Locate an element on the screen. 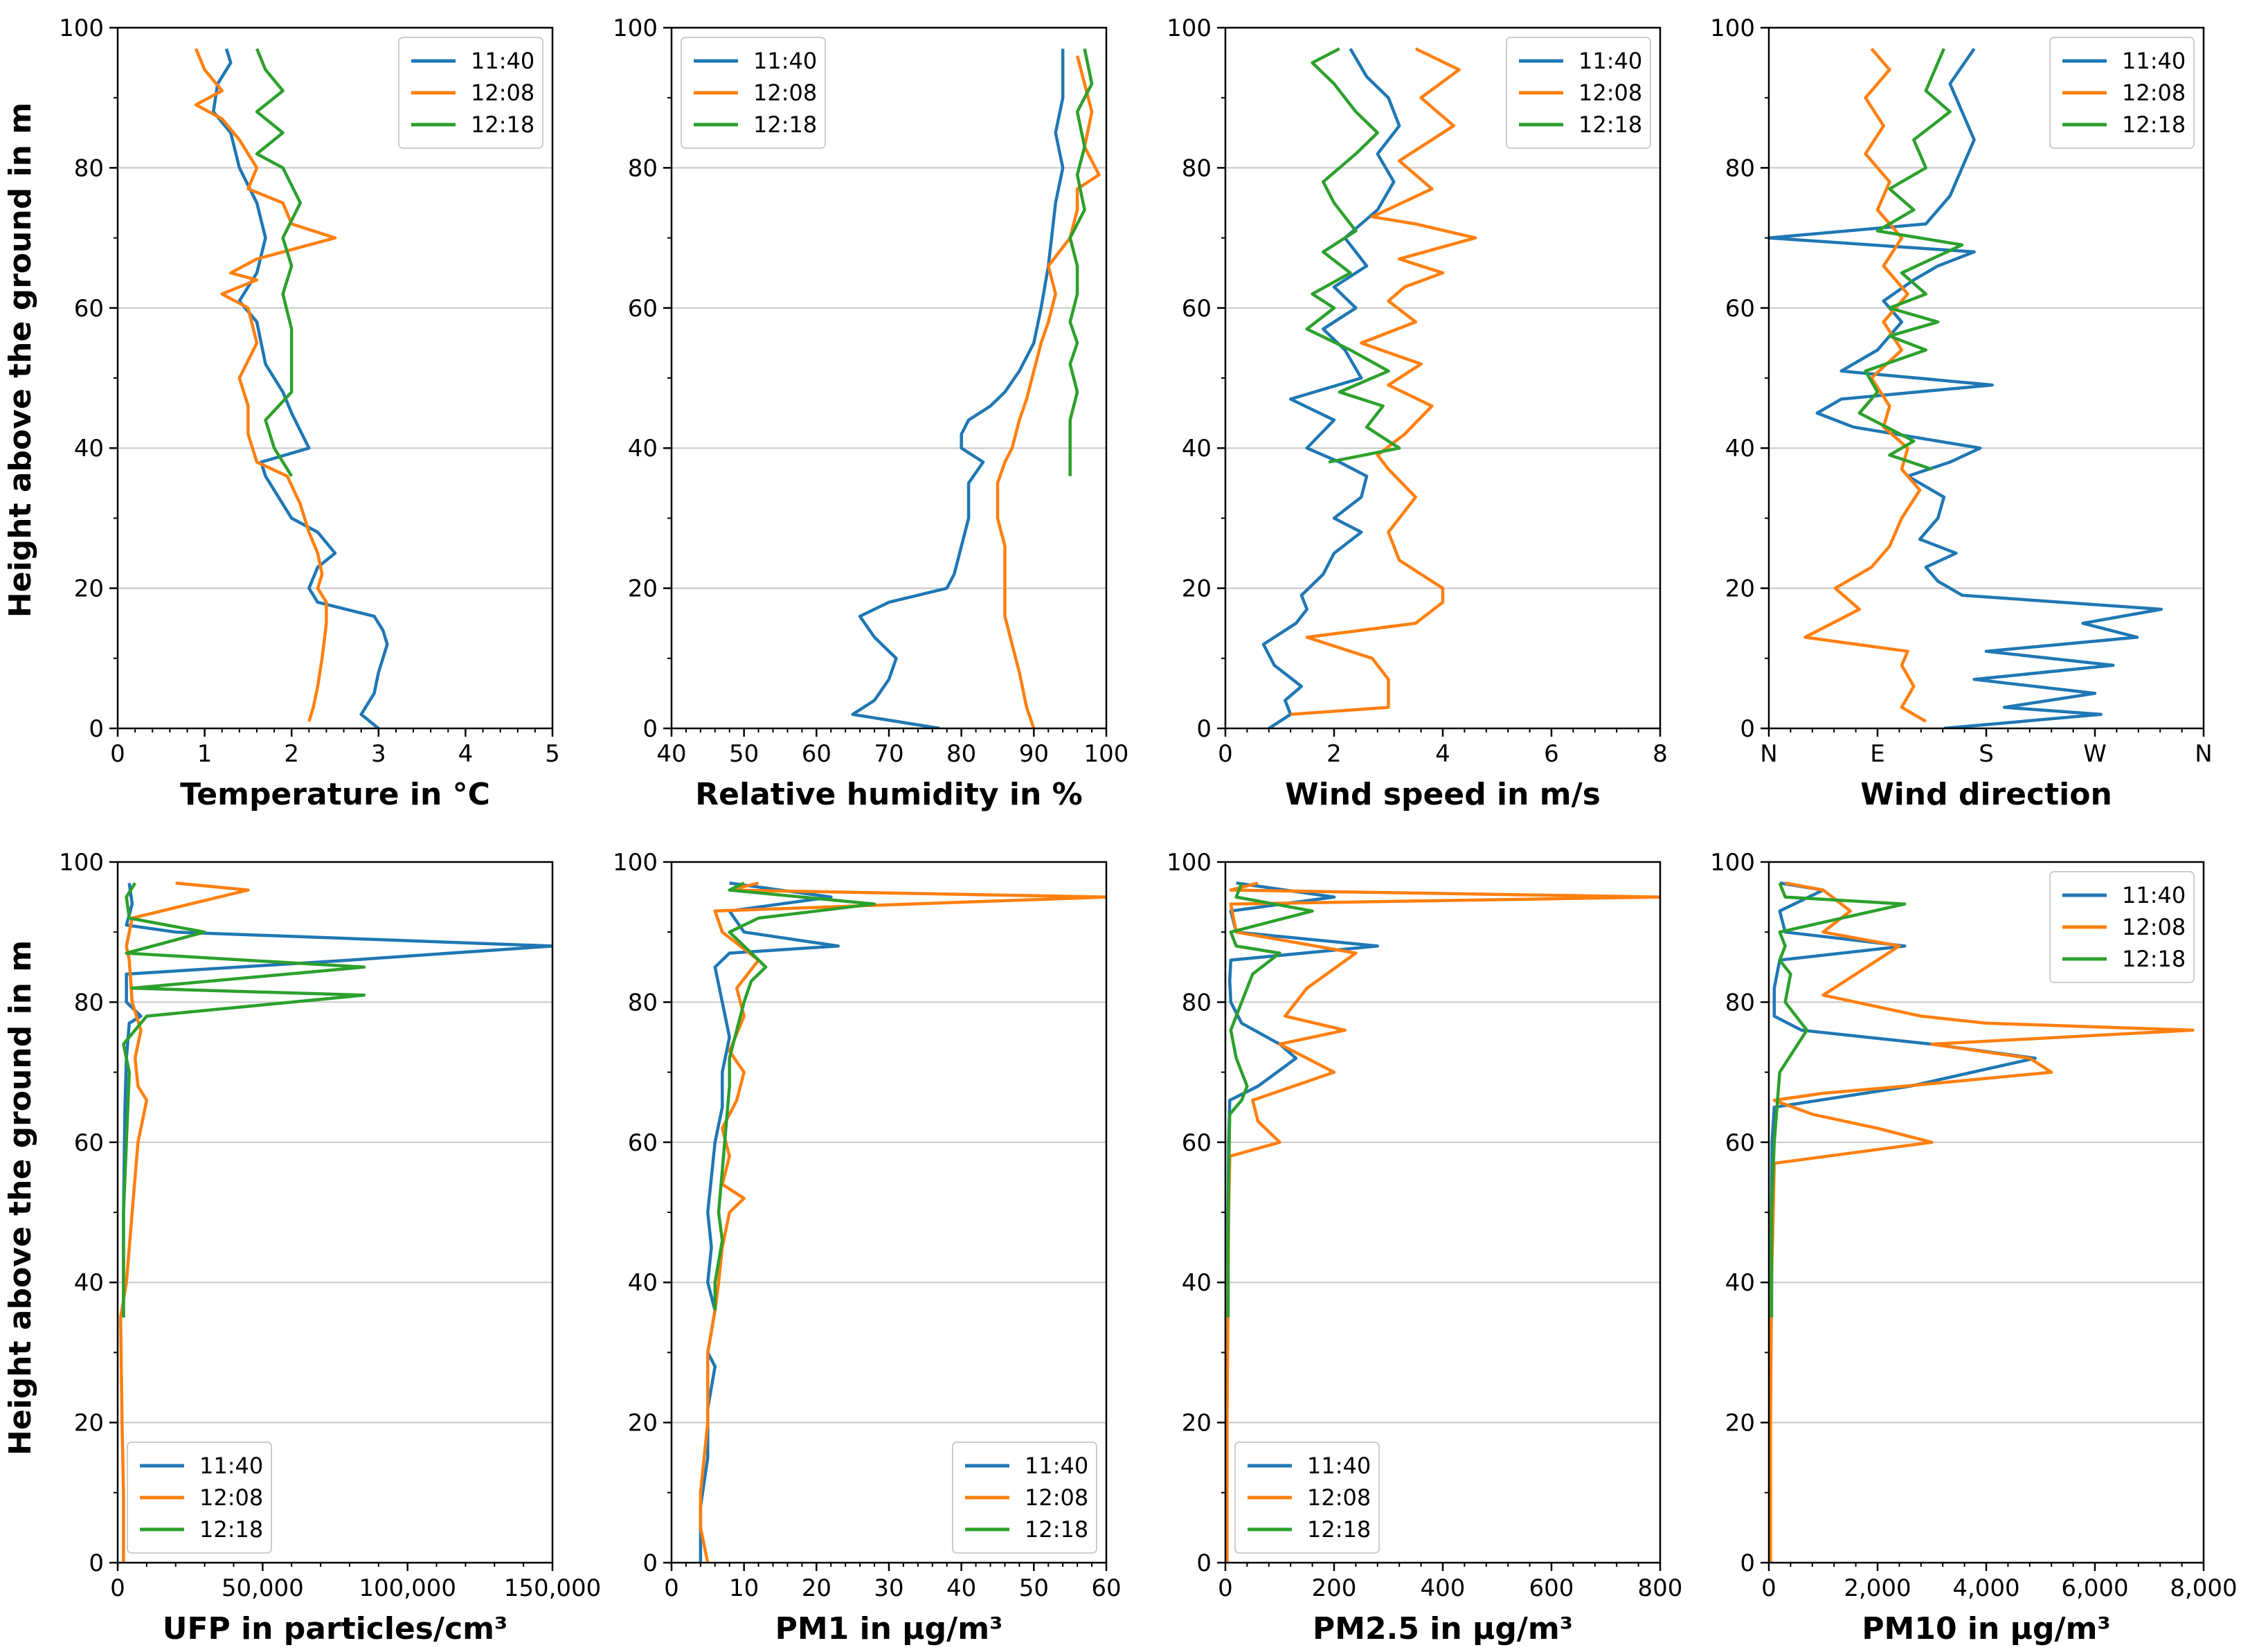  winddirection-lines is located at coordinates (1966, 388).